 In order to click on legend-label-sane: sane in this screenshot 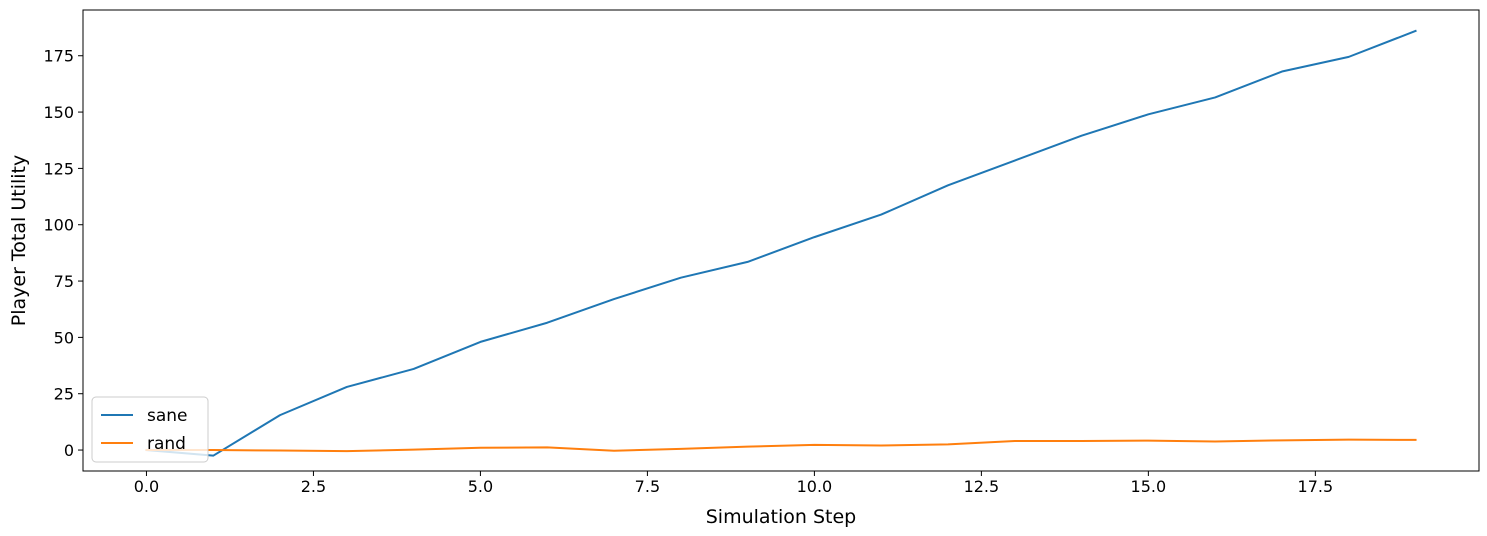, I will do `click(167, 416)`.